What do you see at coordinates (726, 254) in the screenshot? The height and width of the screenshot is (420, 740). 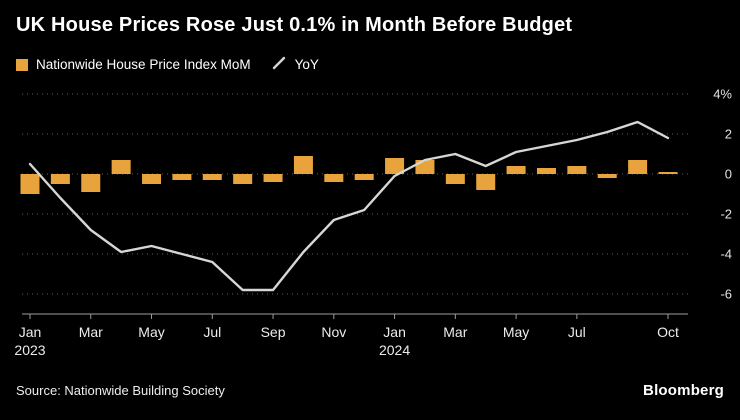 I see `y-axis-label: -4` at bounding box center [726, 254].